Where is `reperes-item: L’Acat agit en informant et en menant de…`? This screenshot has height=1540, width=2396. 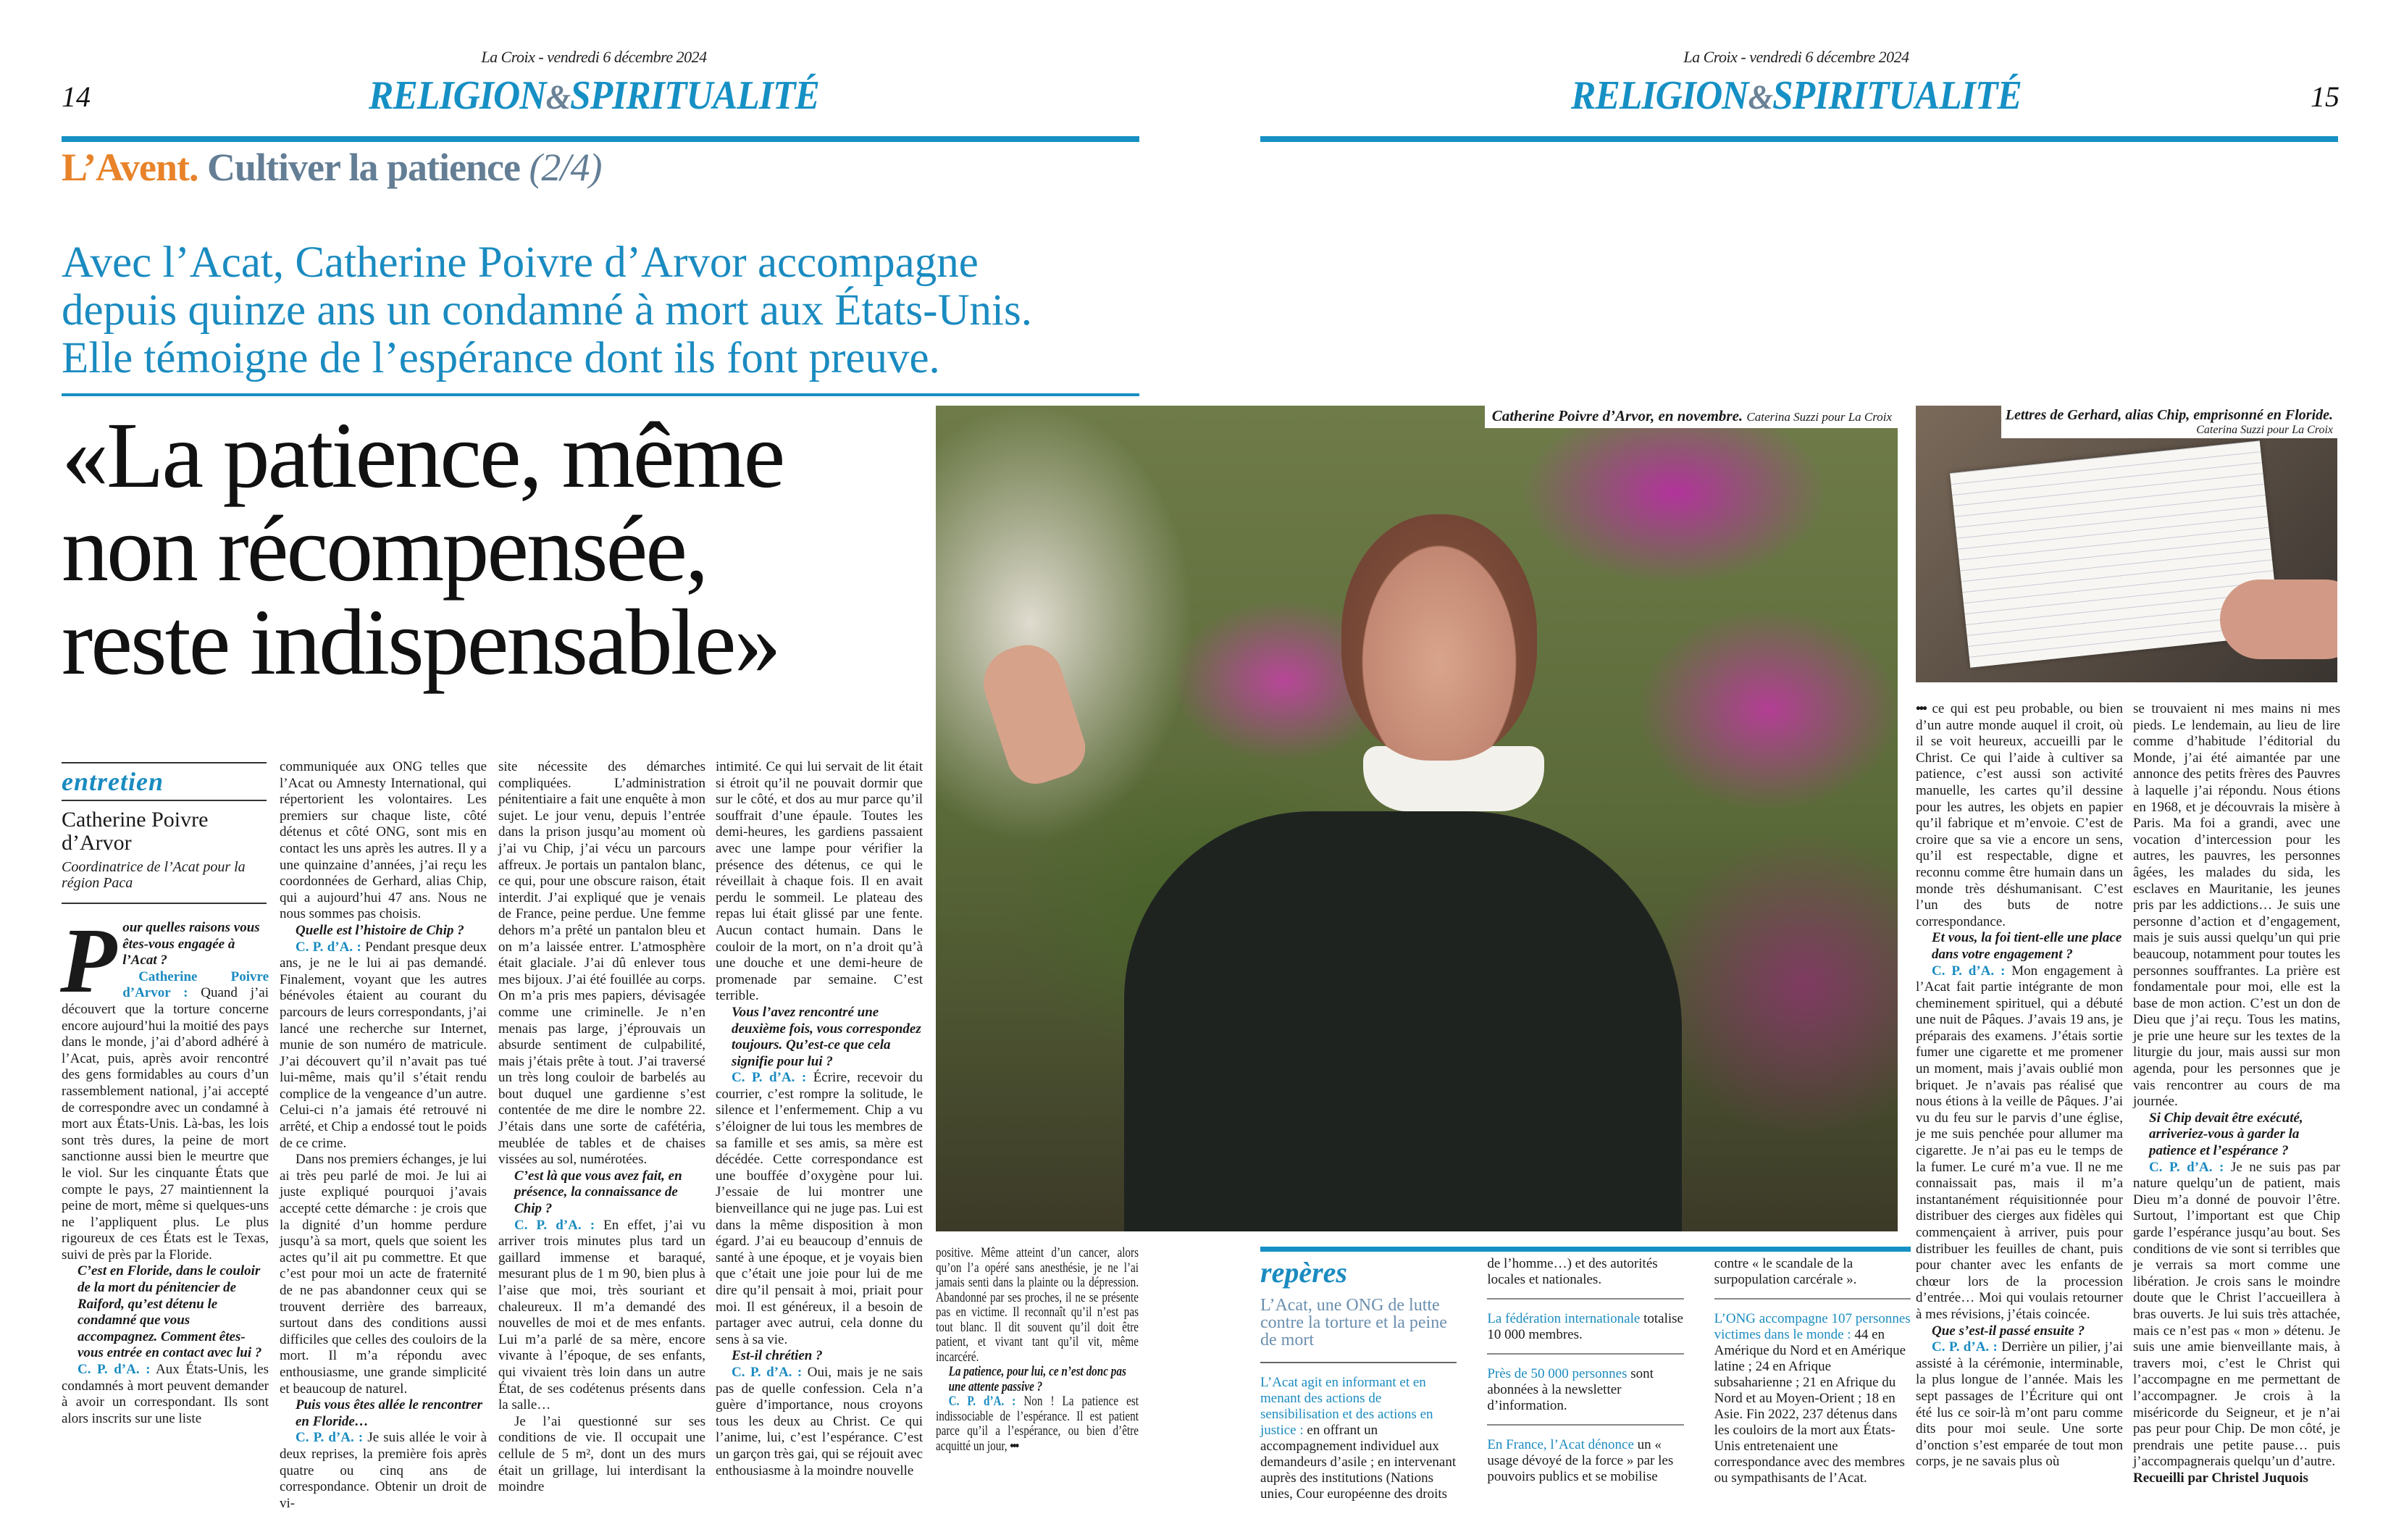
reperes-item: L’Acat agit en informant et en menant de… is located at coordinates (1472, 1390).